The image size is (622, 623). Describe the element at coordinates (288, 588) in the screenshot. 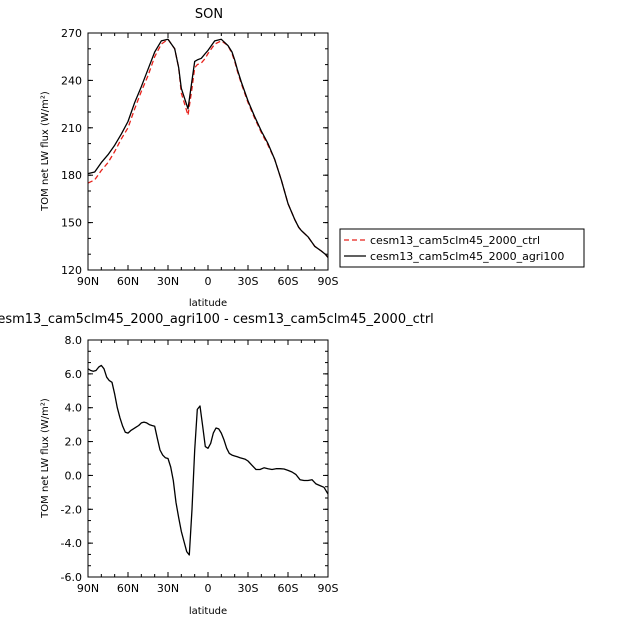

I see `bottom-x-tick-label: 60S` at that location.